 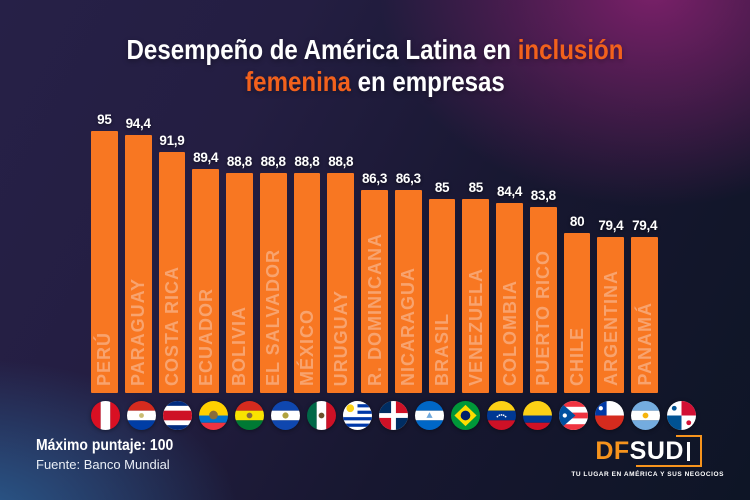 What do you see at coordinates (374, 179) in the screenshot?
I see `bar-value-label: 86,3` at bounding box center [374, 179].